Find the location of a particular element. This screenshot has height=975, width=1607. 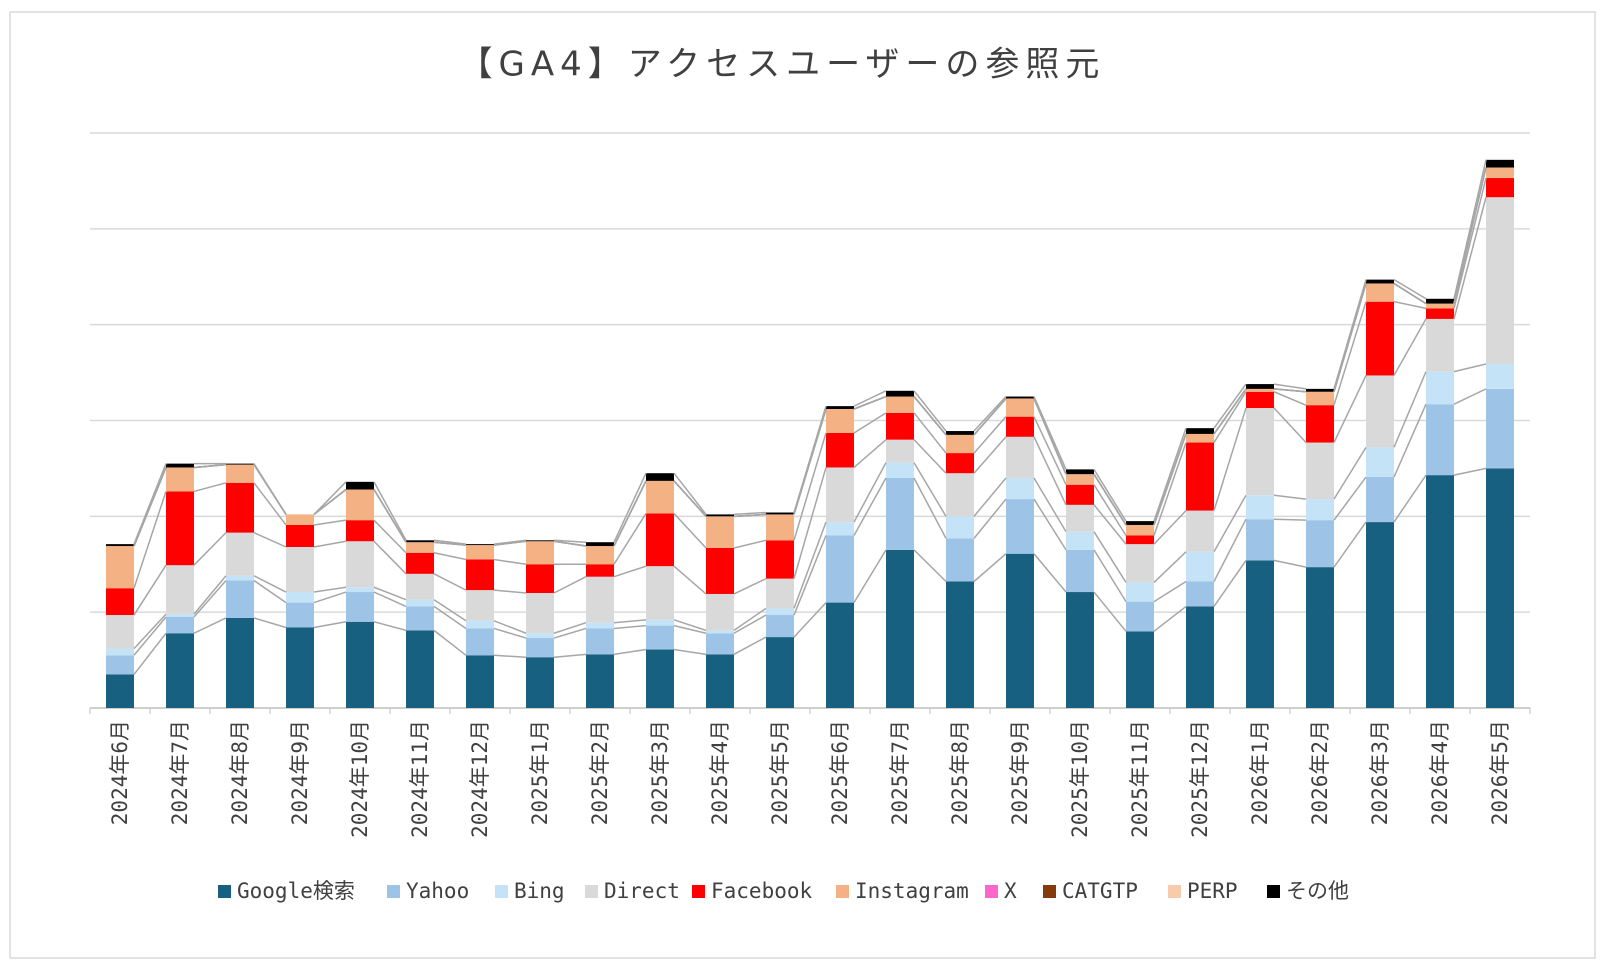

legend-label: Instagram is located at coordinates (912, 891).